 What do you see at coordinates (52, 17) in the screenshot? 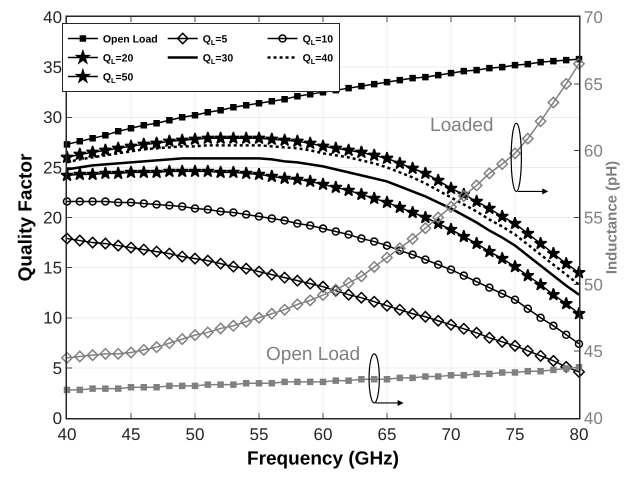
I see `y-tick-label: 40` at bounding box center [52, 17].